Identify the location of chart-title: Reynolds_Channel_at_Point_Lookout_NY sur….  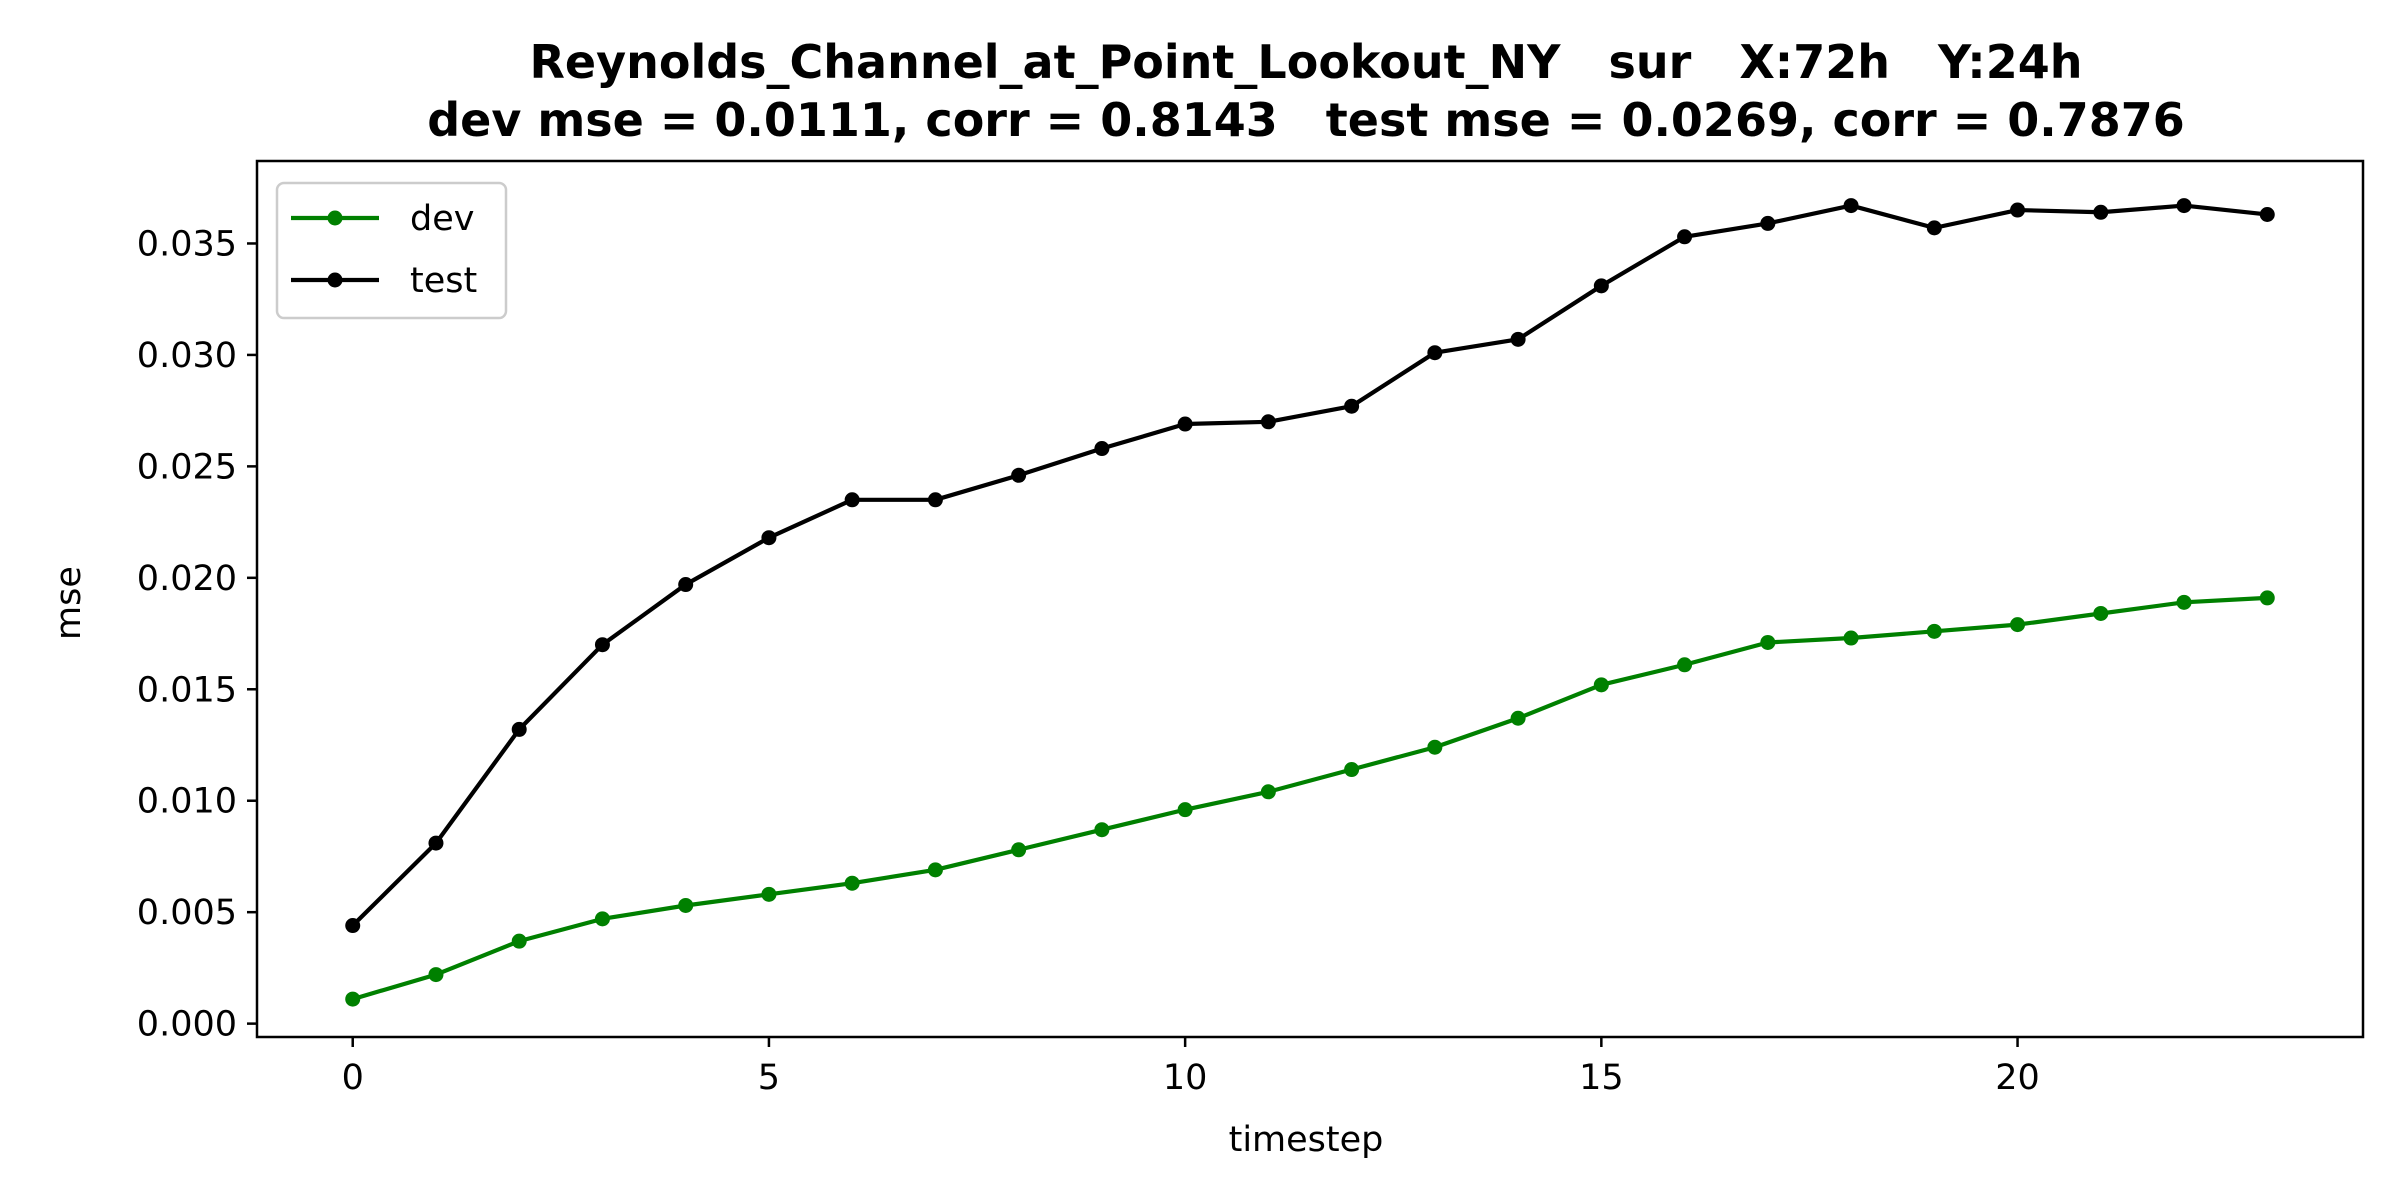
(1306, 62).